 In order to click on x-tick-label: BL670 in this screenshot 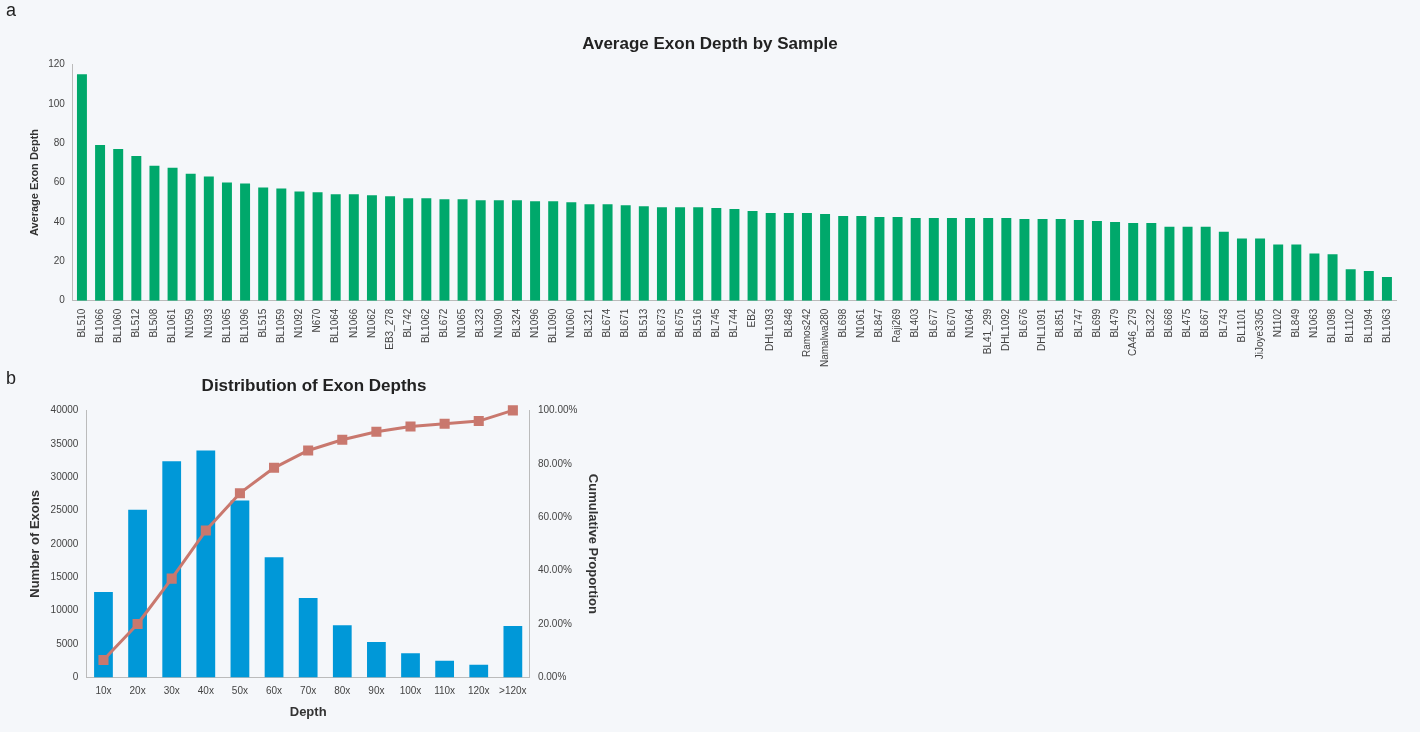, I will do `click(951, 323)`.